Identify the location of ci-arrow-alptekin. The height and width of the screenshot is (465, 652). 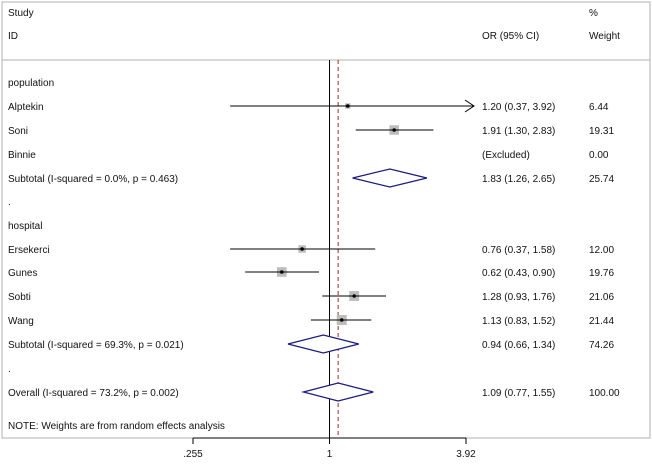
(469, 106).